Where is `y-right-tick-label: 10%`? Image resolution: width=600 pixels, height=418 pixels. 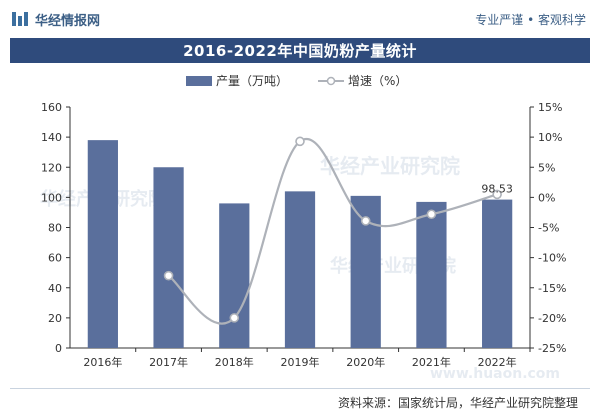
y-right-tick-label: 10% is located at coordinates (550, 137).